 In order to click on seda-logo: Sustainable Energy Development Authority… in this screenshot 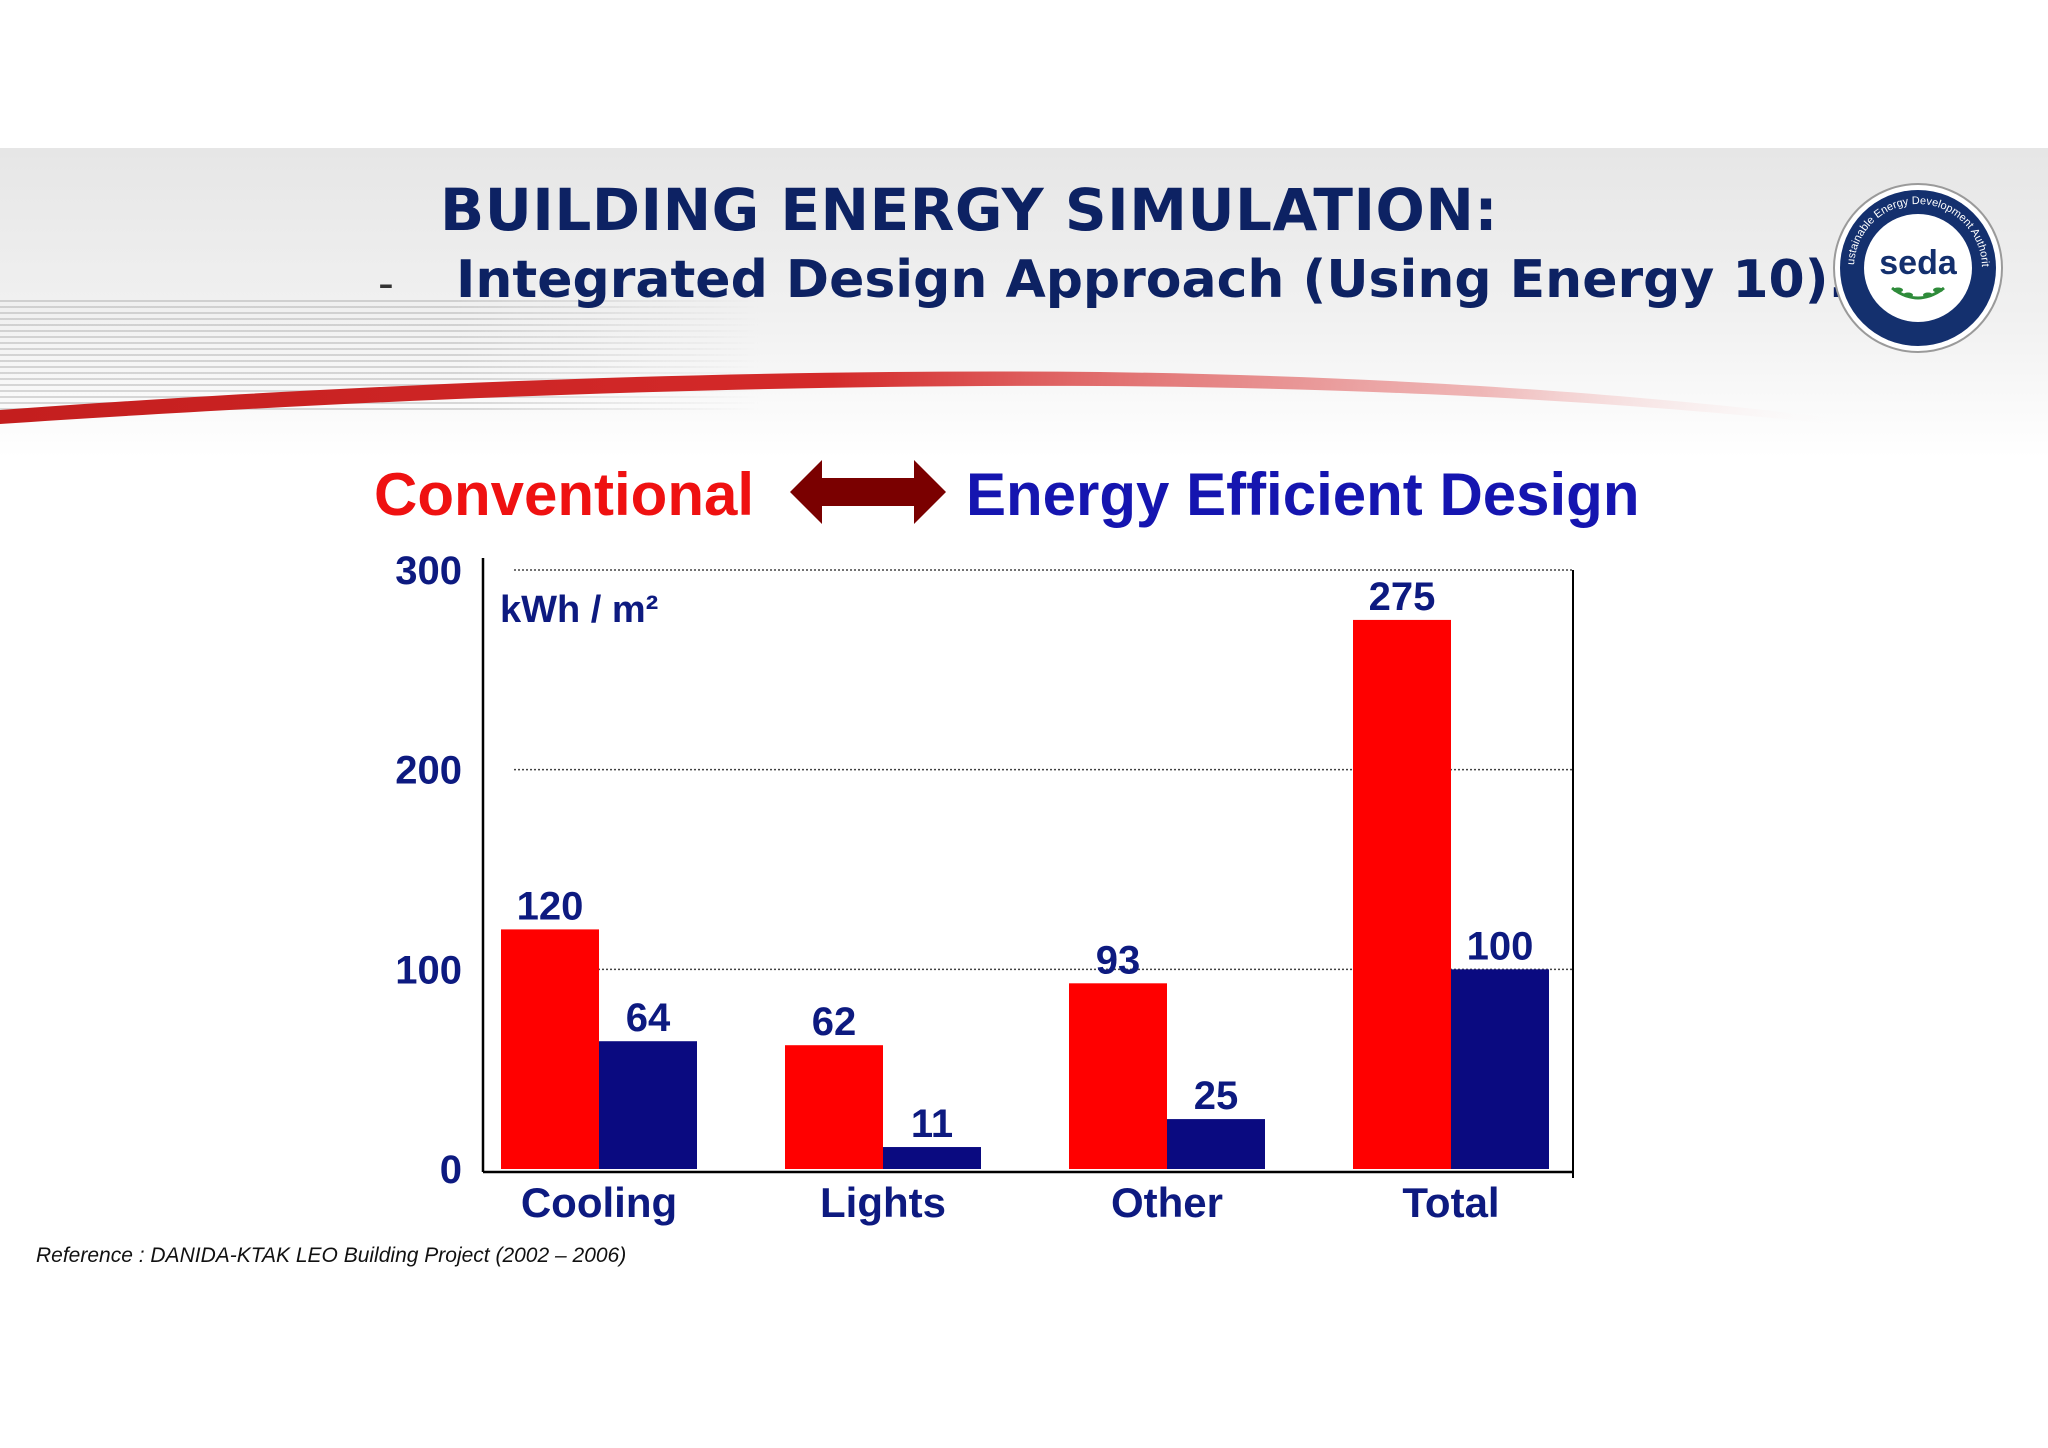, I will do `click(1917, 267)`.